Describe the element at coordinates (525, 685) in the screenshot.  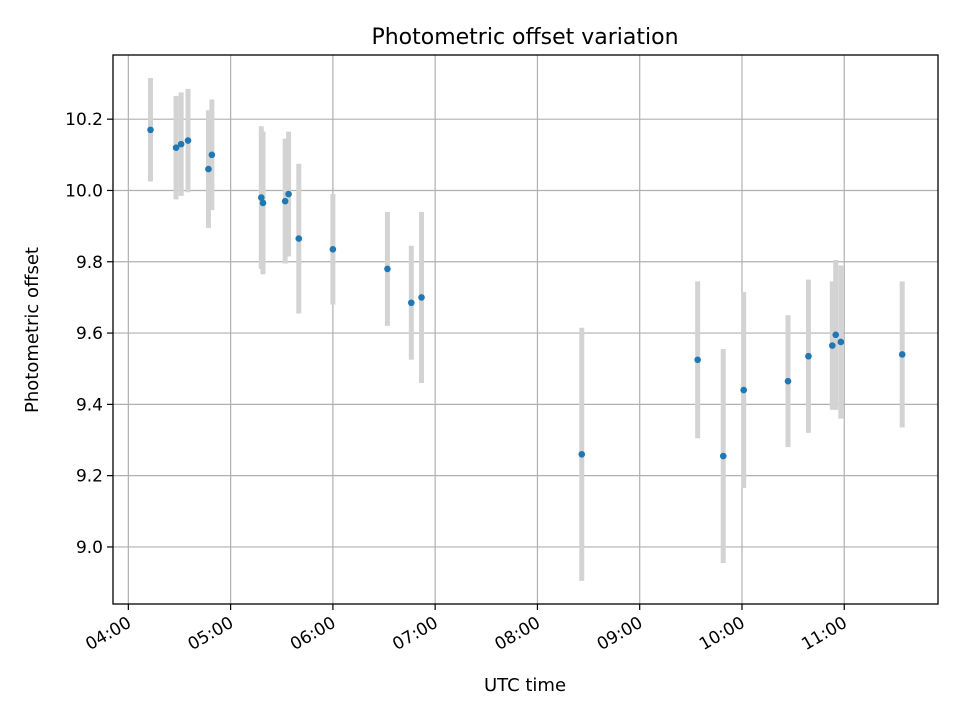
I see `x-axis-label: UTC time` at that location.